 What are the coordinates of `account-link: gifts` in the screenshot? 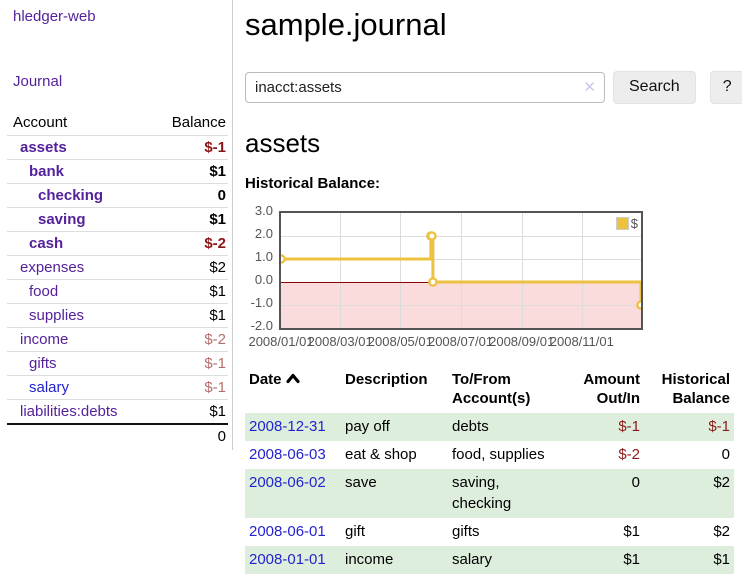 It's located at (43, 363).